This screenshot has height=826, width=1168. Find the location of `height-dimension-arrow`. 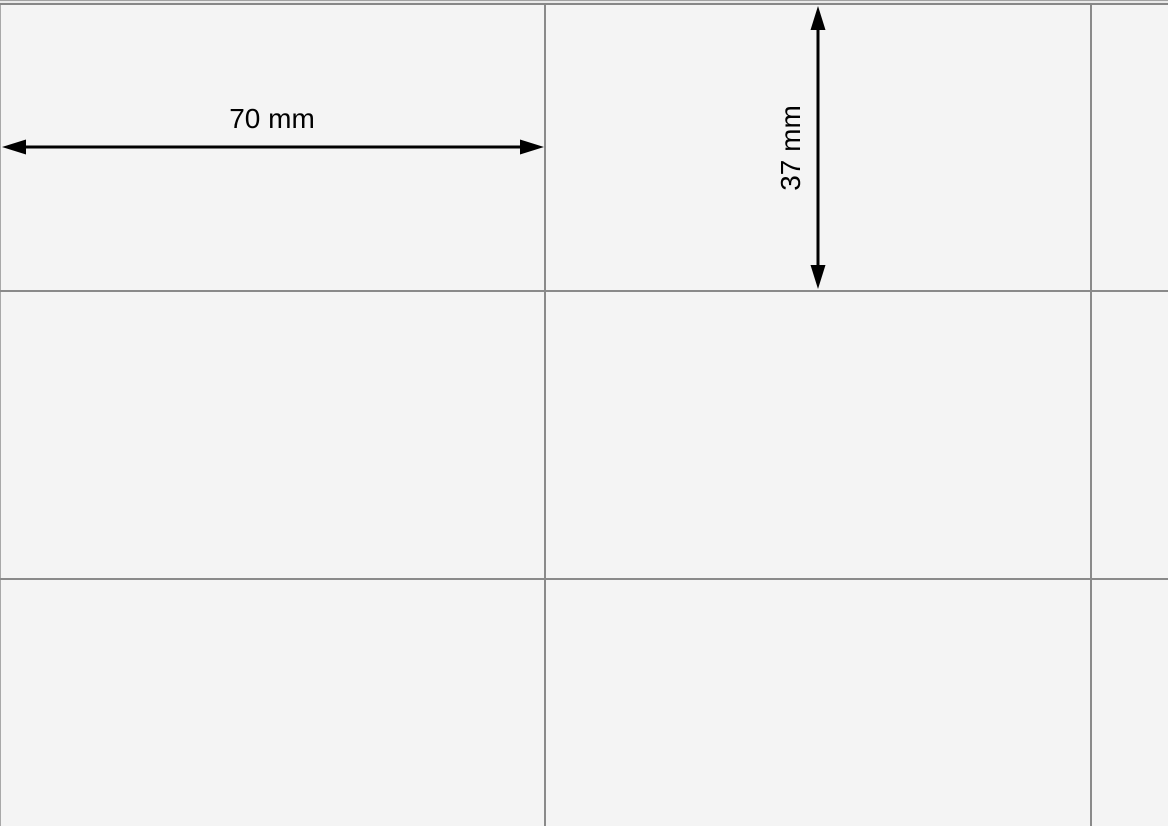

height-dimension-arrow is located at coordinates (818, 147).